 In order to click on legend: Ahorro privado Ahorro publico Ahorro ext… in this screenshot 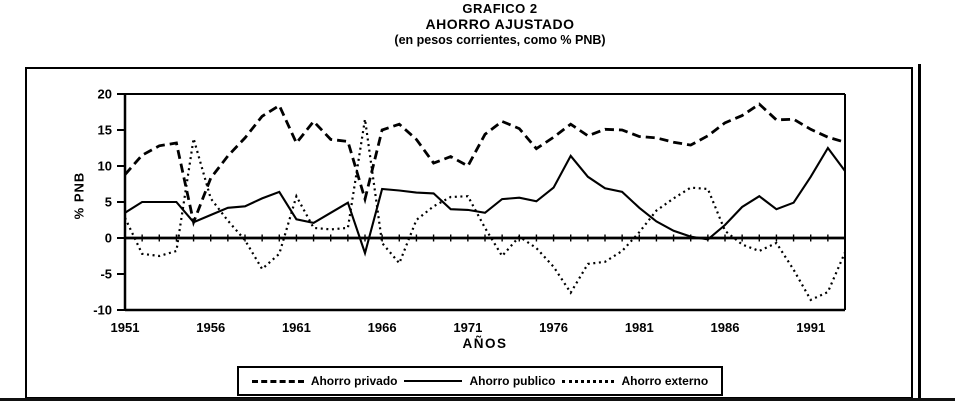, I will do `click(480, 381)`.